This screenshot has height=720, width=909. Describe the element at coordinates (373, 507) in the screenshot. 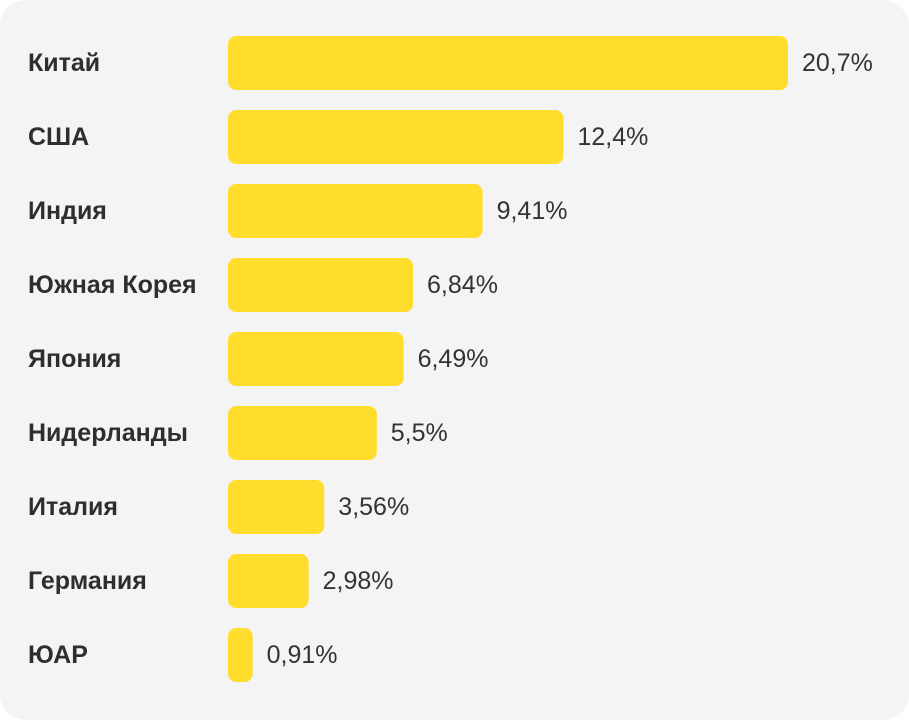

I see `value-label: 3,56%` at that location.